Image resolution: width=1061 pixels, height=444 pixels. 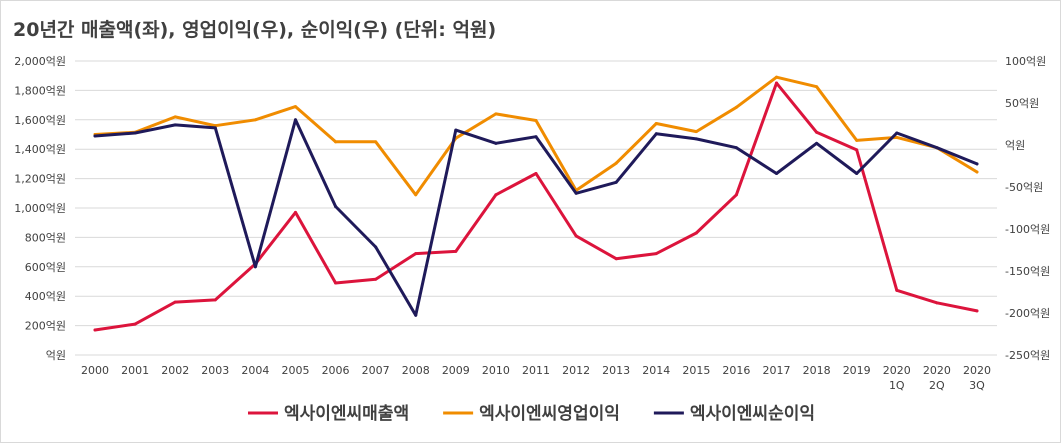 What do you see at coordinates (1027, 229) in the screenshot?
I see `y-right-tick-label: -100억원` at bounding box center [1027, 229].